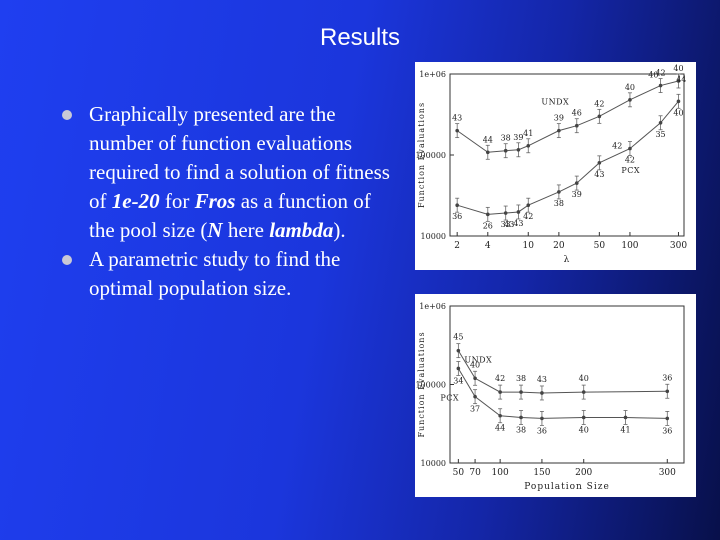 The image size is (720, 540). I want to click on data-label: 34, so click(458, 380).